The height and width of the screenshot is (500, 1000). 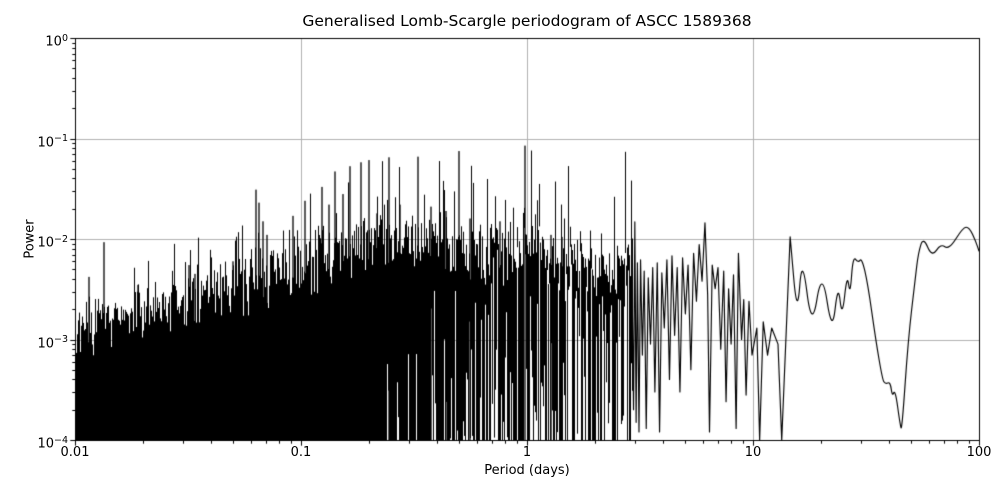 I want to click on y-tick-label: 10⁻¹, so click(x=52, y=141).